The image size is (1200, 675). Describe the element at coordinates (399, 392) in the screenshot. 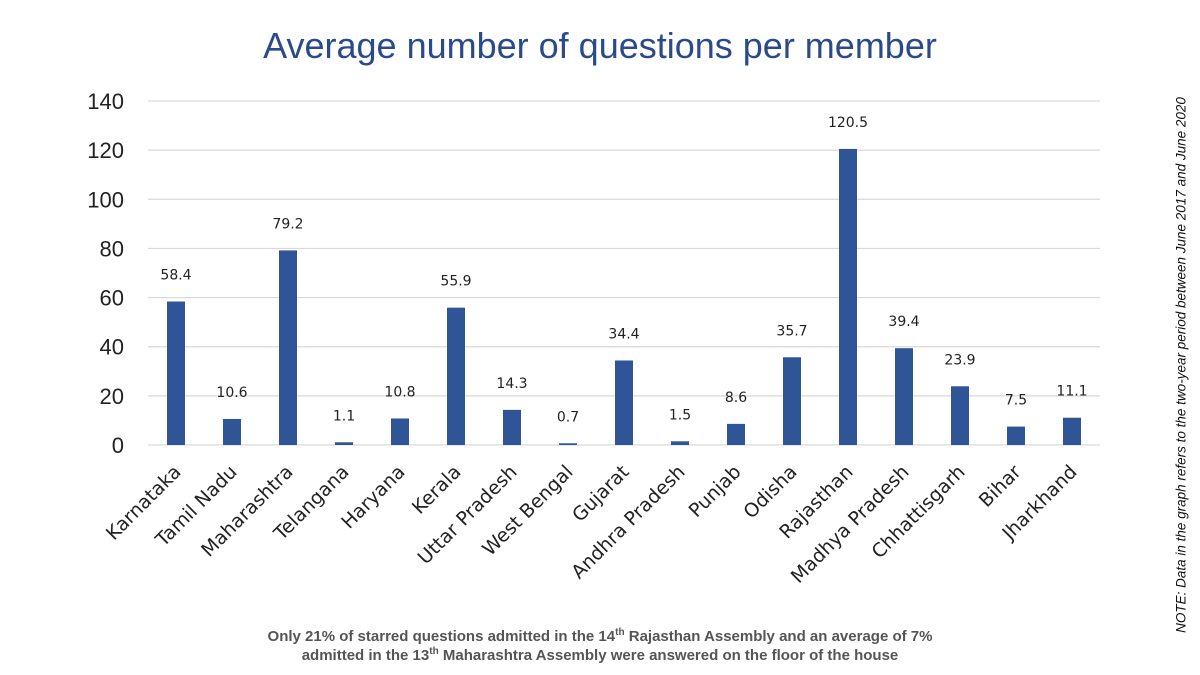

I see `data-label: 10.8` at that location.